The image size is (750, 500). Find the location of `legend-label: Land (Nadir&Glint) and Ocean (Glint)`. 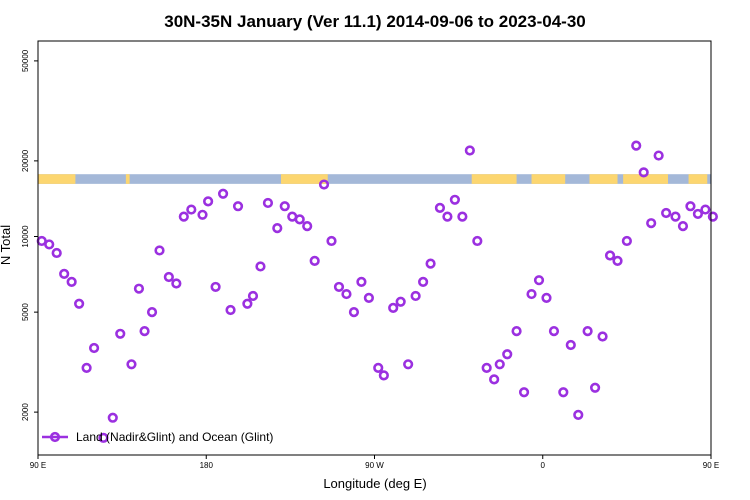

legend-label: Land (Nadir&Glint) and Ocean (Glint) is located at coordinates (174, 437).